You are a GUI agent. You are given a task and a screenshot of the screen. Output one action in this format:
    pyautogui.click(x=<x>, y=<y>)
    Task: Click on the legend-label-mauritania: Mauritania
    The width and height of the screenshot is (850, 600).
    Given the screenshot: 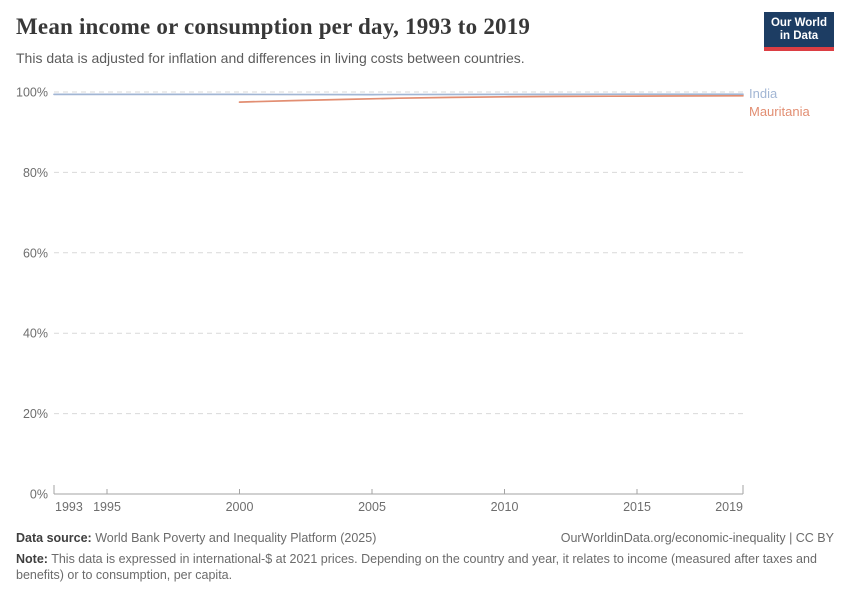 What is the action you would take?
    pyautogui.click(x=779, y=111)
    